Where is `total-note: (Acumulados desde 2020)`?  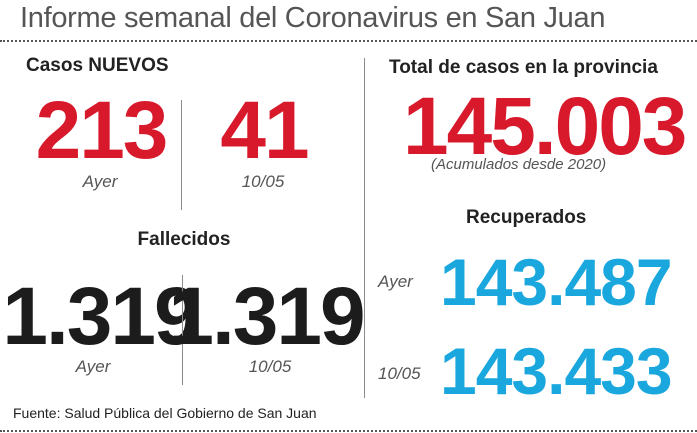 total-note: (Acumulados desde 2020) is located at coordinates (519, 164).